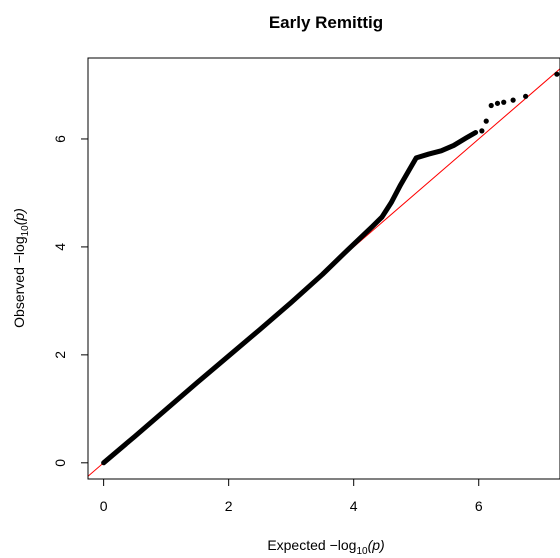  I want to click on y-tick-label: 0, so click(60, 463).